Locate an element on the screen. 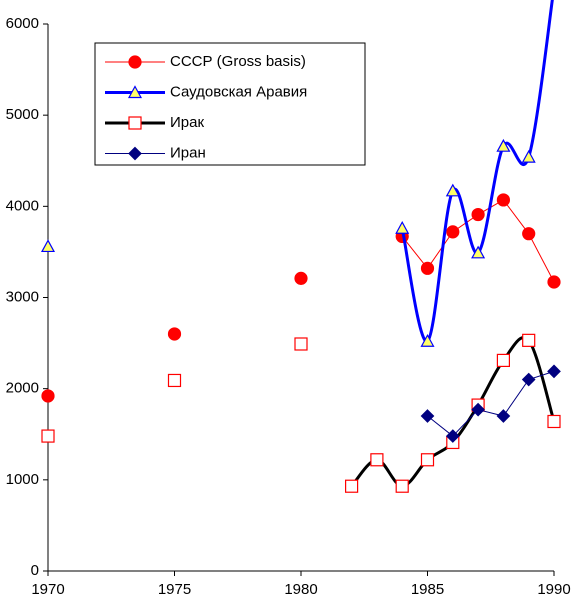 The width and height of the screenshot is (580, 606). legend-label: Саудовская Аравия is located at coordinates (238, 91).